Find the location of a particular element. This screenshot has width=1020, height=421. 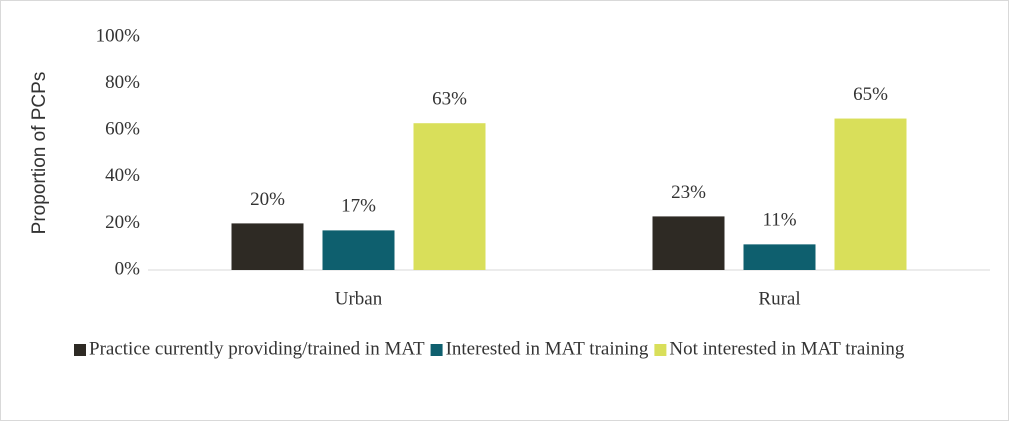

y-axis-label: Proportion of PCPs is located at coordinates (39, 153).